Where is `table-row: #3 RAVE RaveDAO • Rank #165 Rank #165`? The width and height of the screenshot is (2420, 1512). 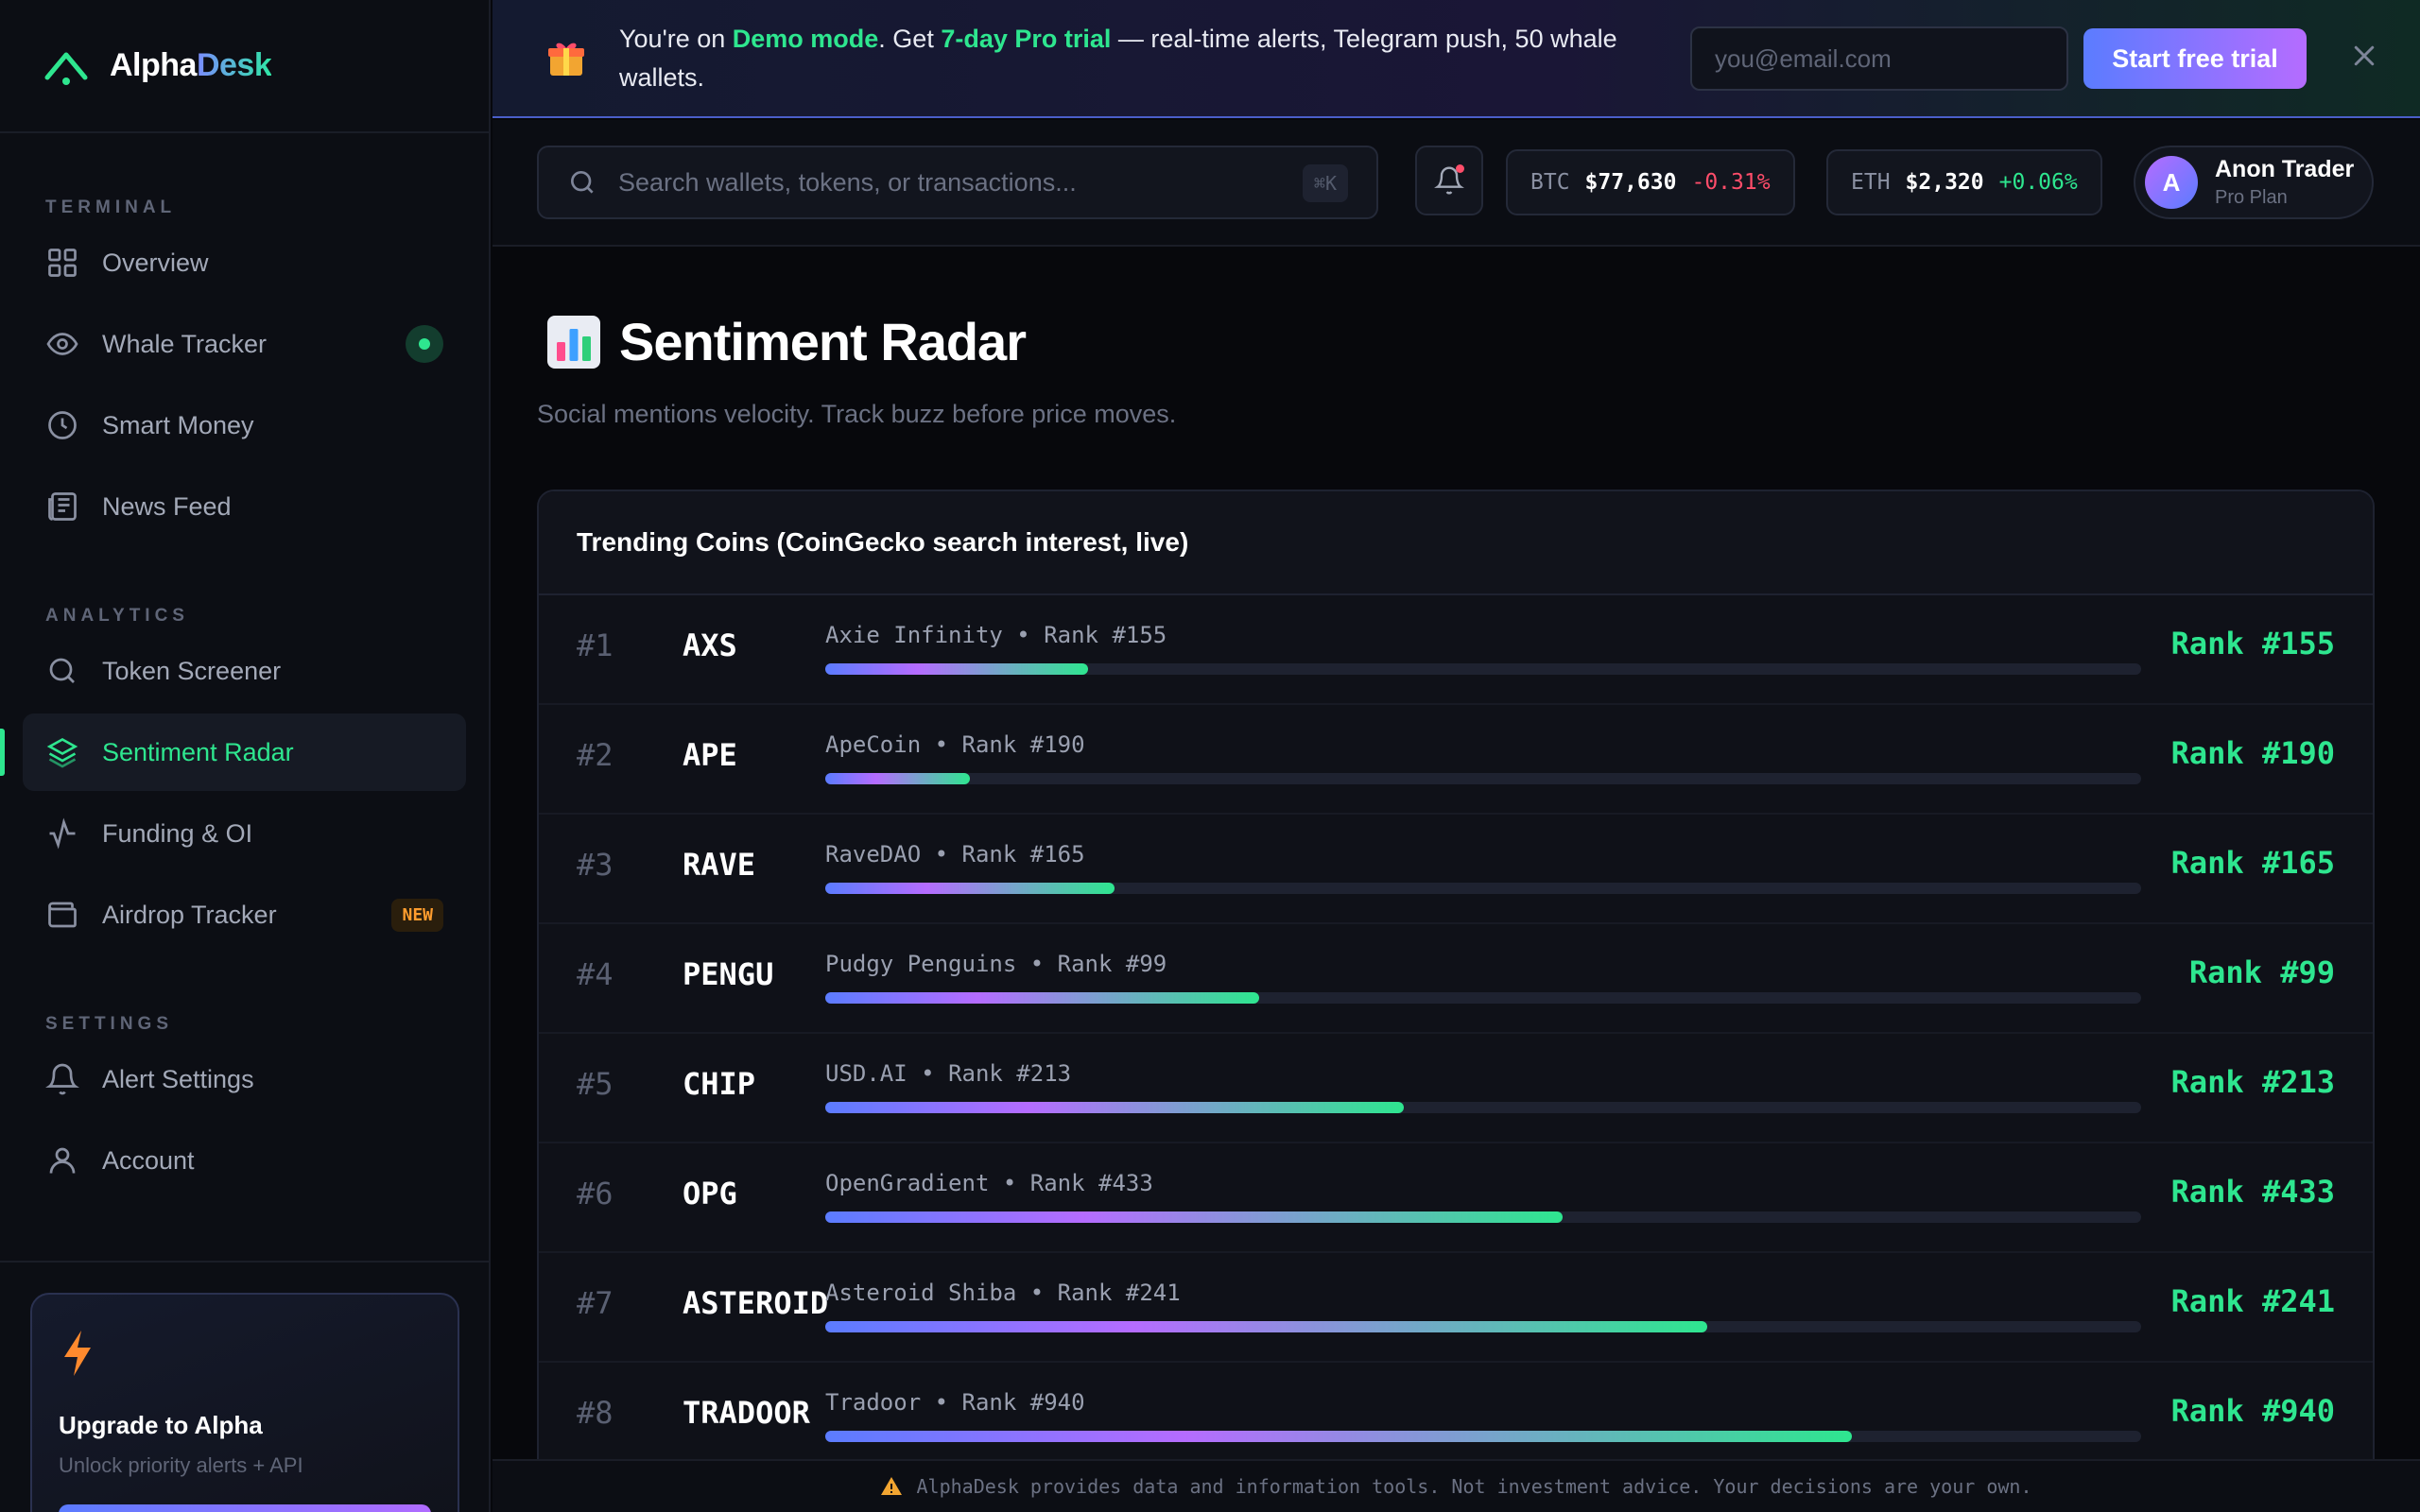
table-row: #3 RAVE RaveDAO • Rank #165 Rank #165 is located at coordinates (1456, 869).